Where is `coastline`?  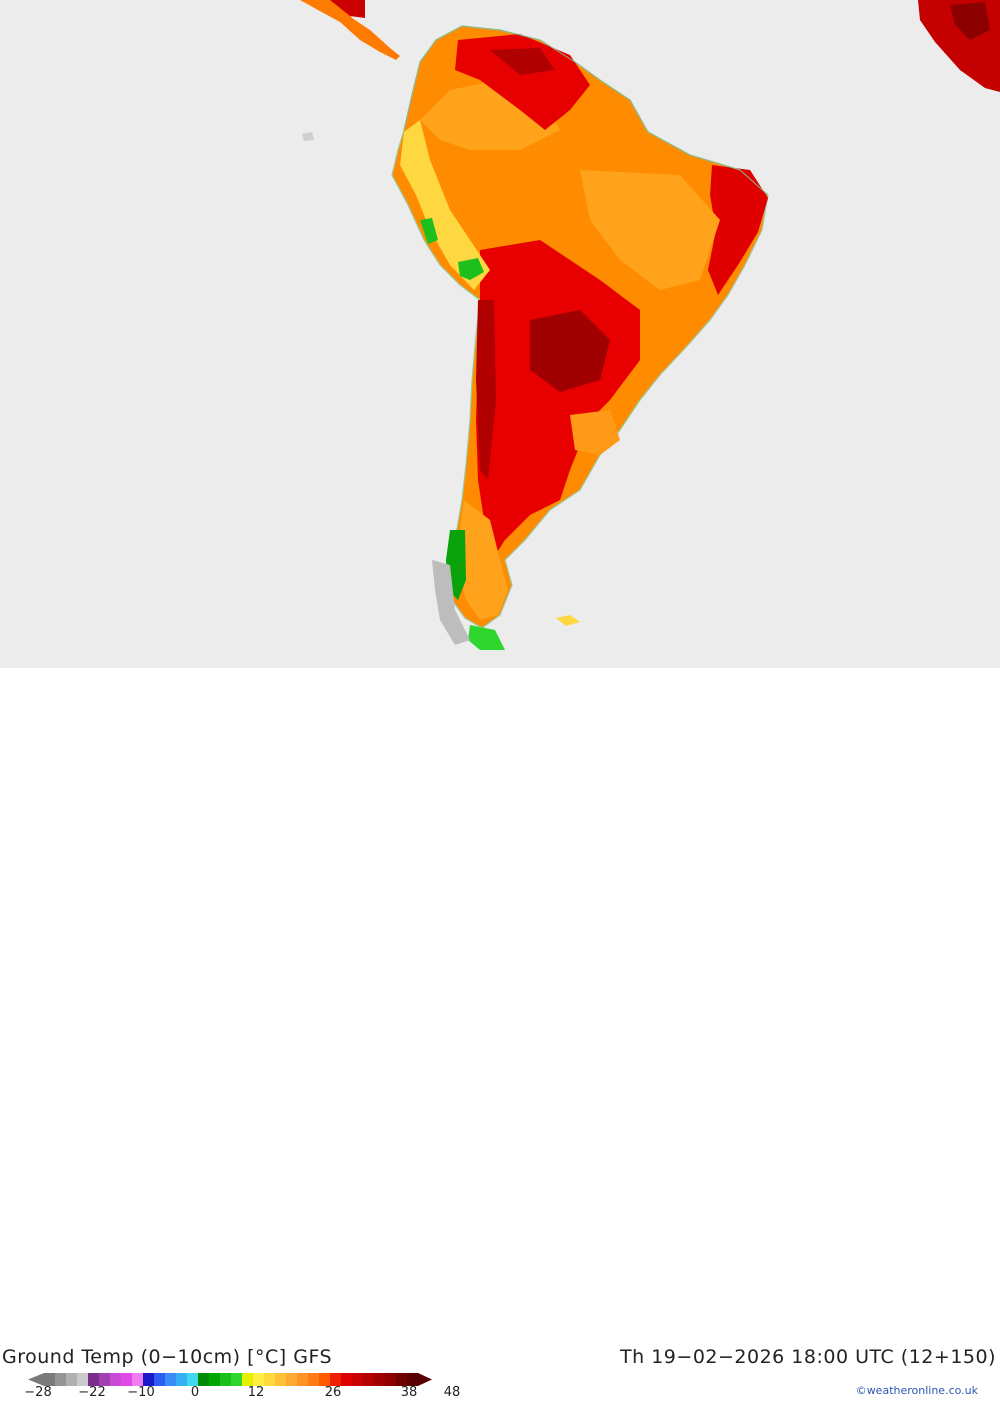
coastline is located at coordinates (586, 110).